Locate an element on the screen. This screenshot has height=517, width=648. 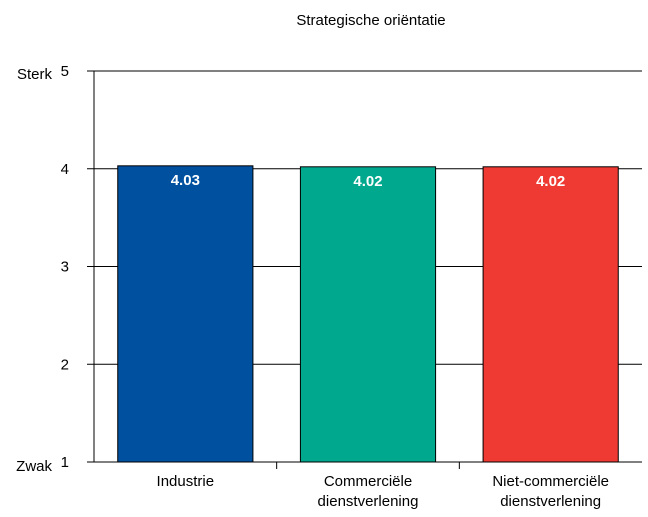
y-tick-label: 2 is located at coordinates (65, 364).